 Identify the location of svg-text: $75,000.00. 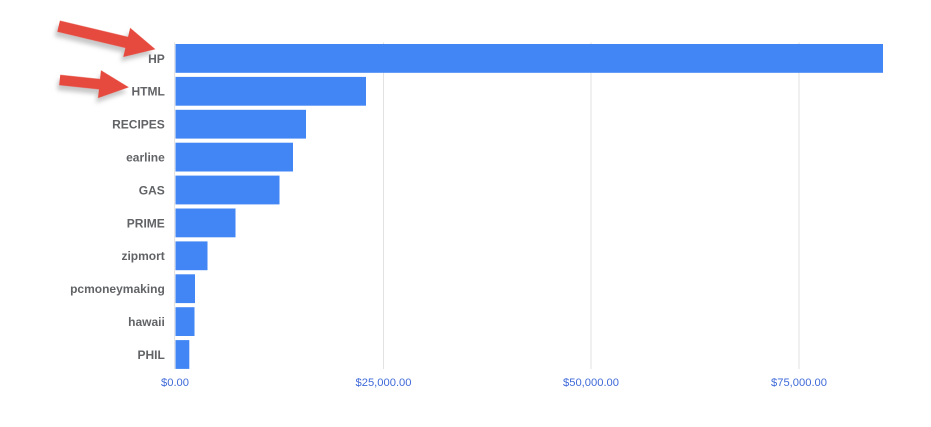
(799, 383).